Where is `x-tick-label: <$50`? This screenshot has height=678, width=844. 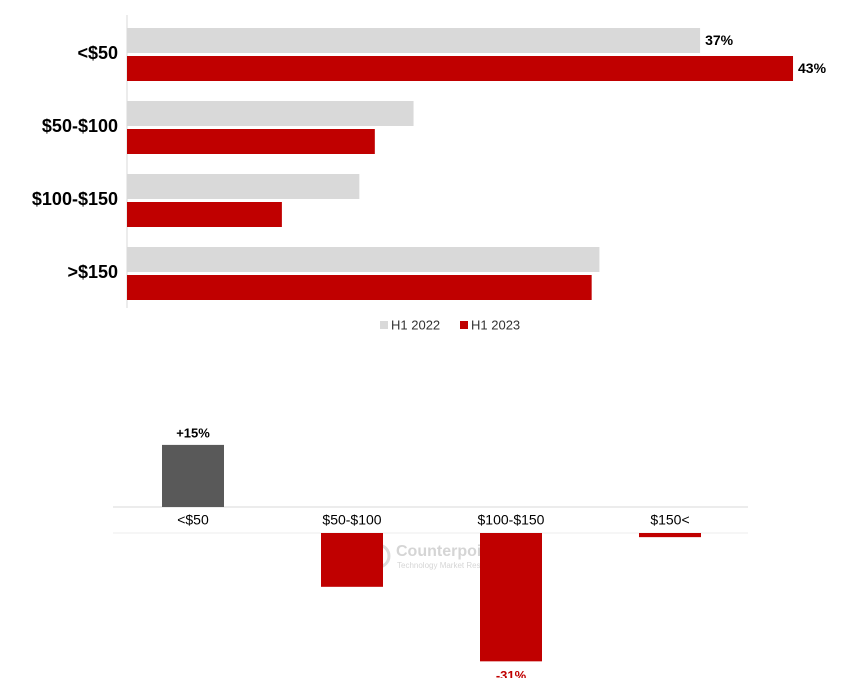
x-tick-label: <$50 is located at coordinates (193, 520).